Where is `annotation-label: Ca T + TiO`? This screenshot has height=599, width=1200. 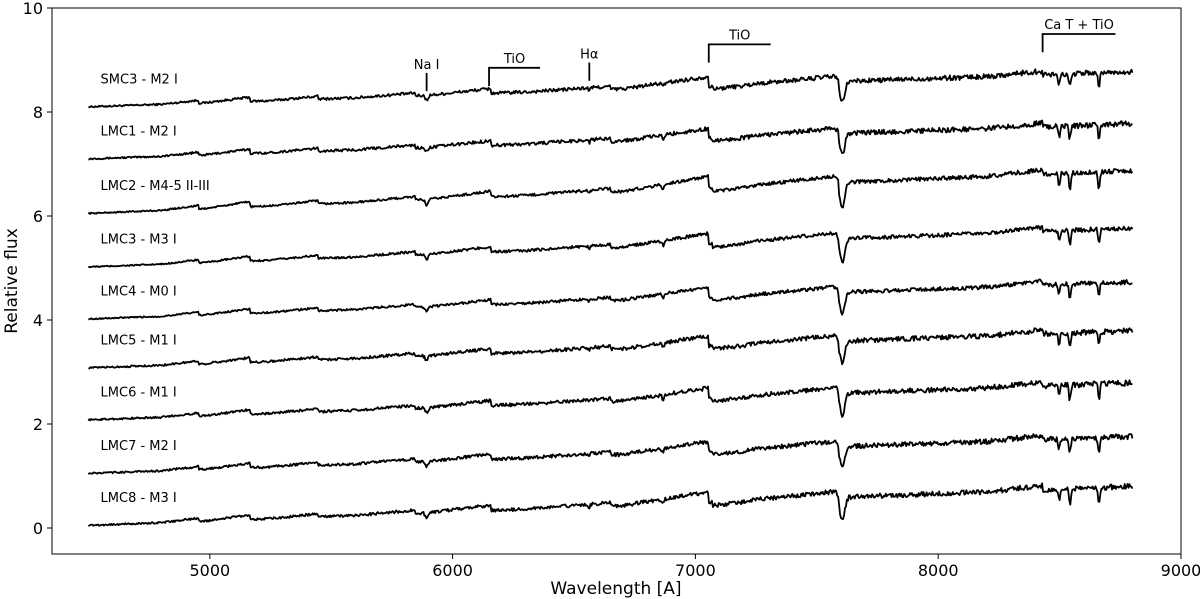
annotation-label: Ca T + TiO is located at coordinates (1079, 25).